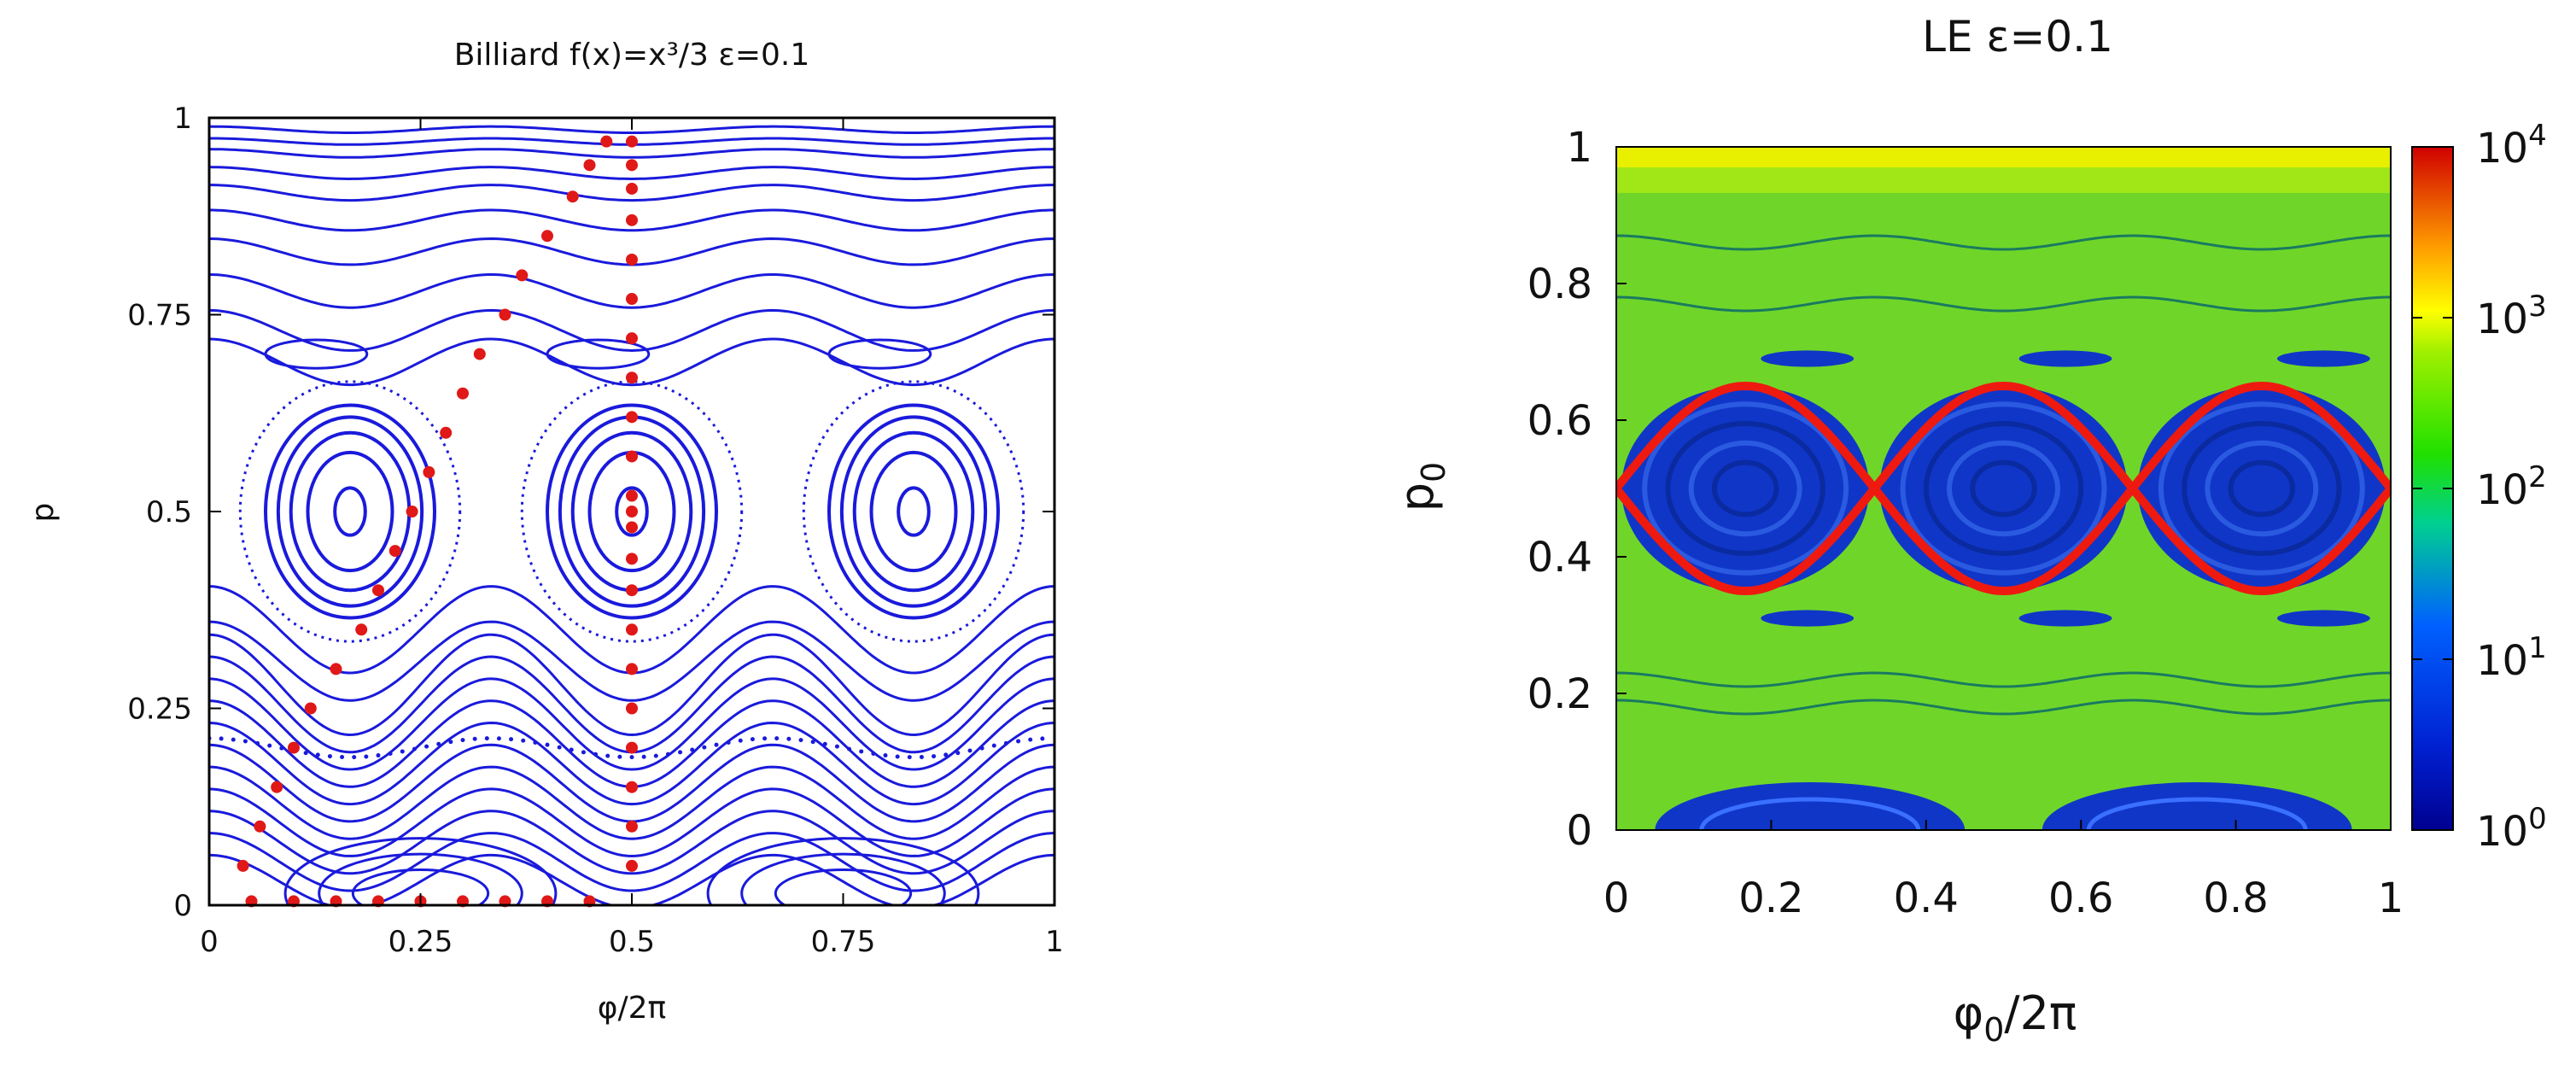  What do you see at coordinates (2003, 180) in the screenshot?
I see `heatmap-band` at bounding box center [2003, 180].